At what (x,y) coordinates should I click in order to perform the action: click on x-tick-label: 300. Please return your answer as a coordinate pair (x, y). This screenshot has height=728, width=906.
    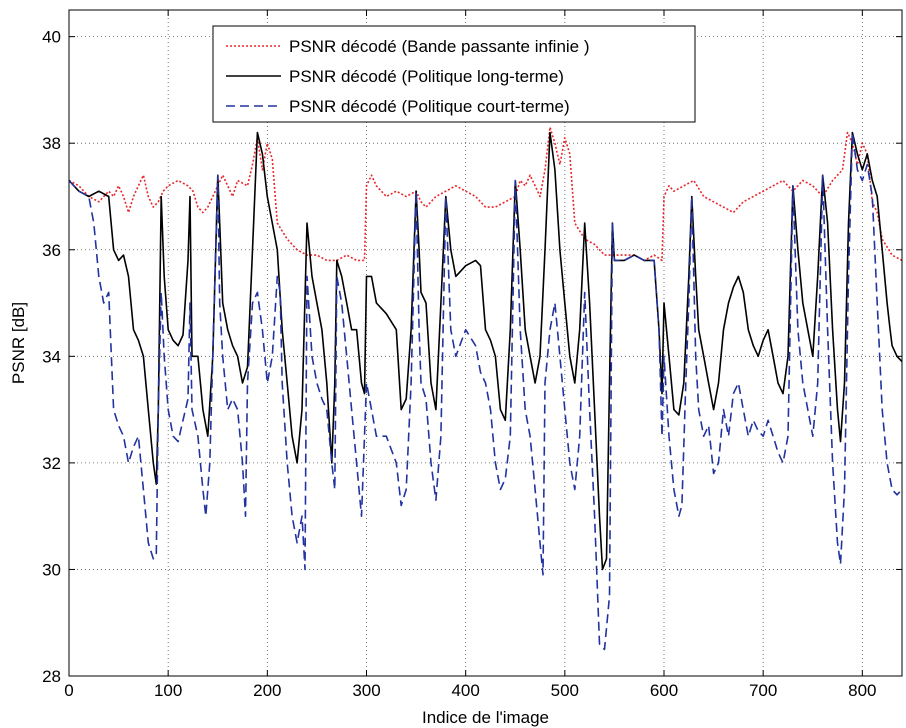
    Looking at the image, I should click on (366, 690).